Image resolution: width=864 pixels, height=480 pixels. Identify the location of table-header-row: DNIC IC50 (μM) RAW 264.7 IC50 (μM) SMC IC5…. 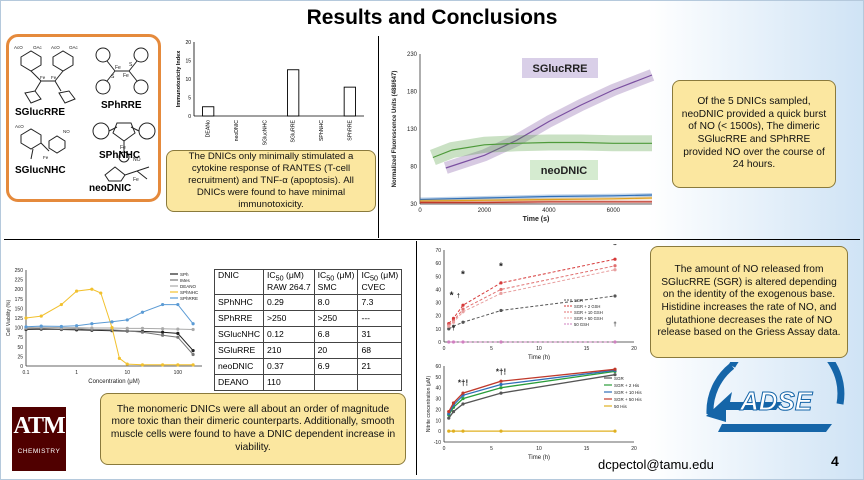
(308, 282).